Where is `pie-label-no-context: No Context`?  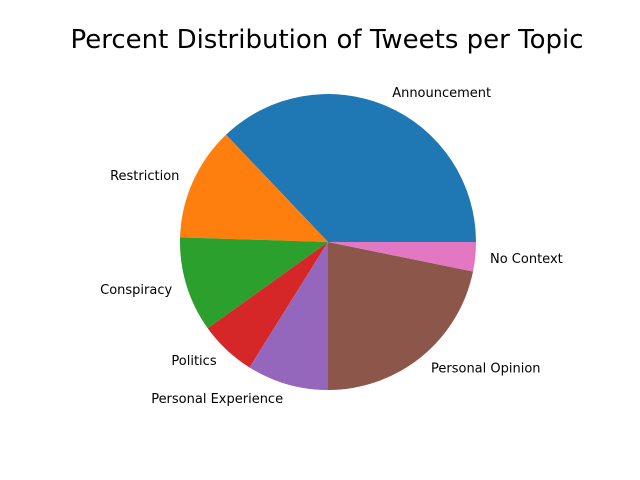
pie-label-no-context: No Context is located at coordinates (526, 259).